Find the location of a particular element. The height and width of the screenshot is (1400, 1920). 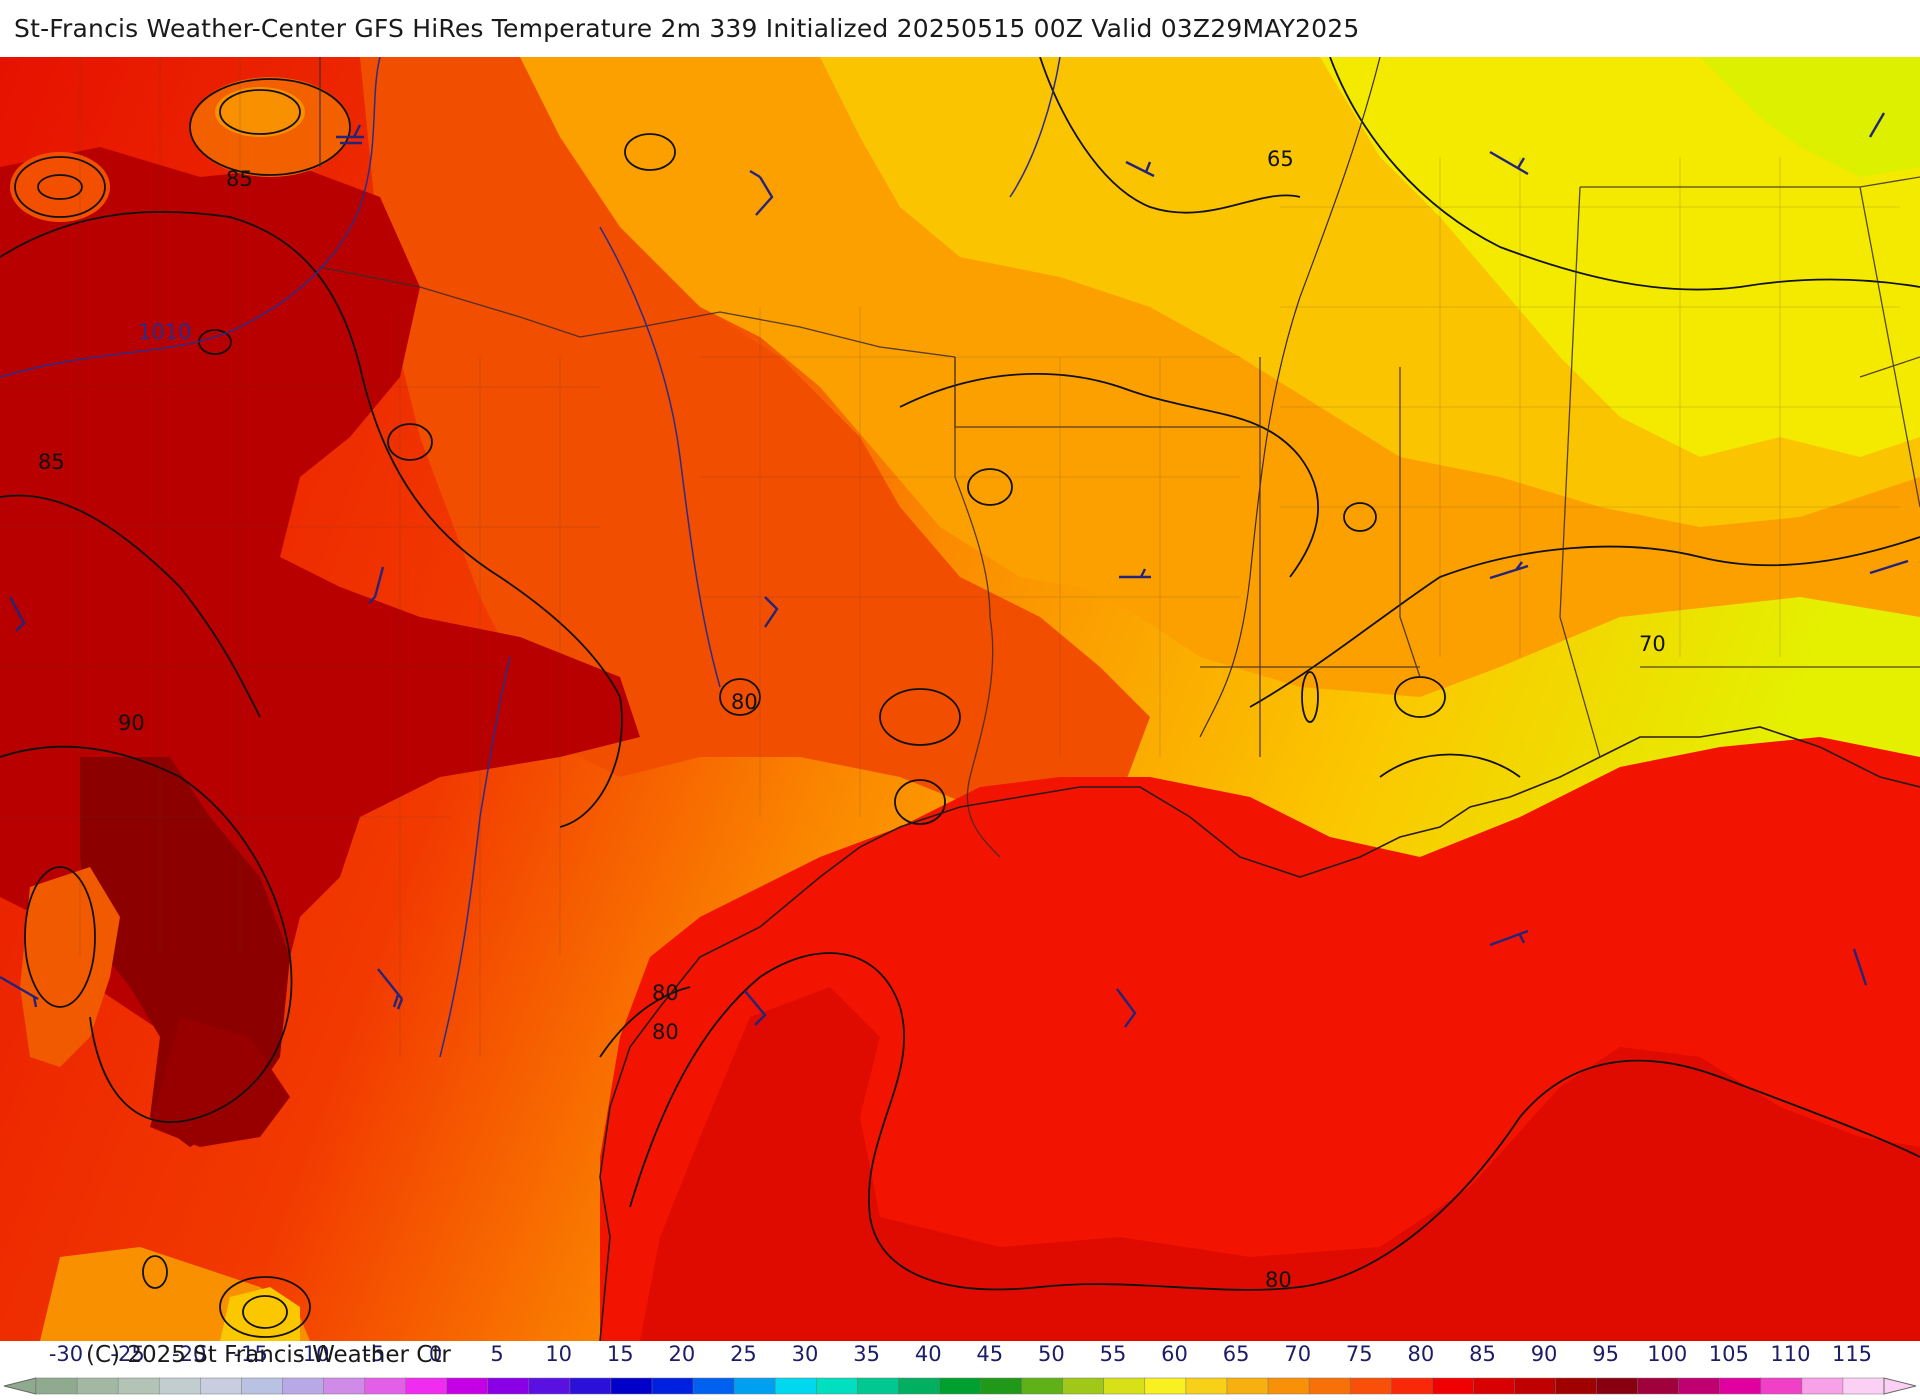

colorbar-tick-label: 0 is located at coordinates (435, 1354).